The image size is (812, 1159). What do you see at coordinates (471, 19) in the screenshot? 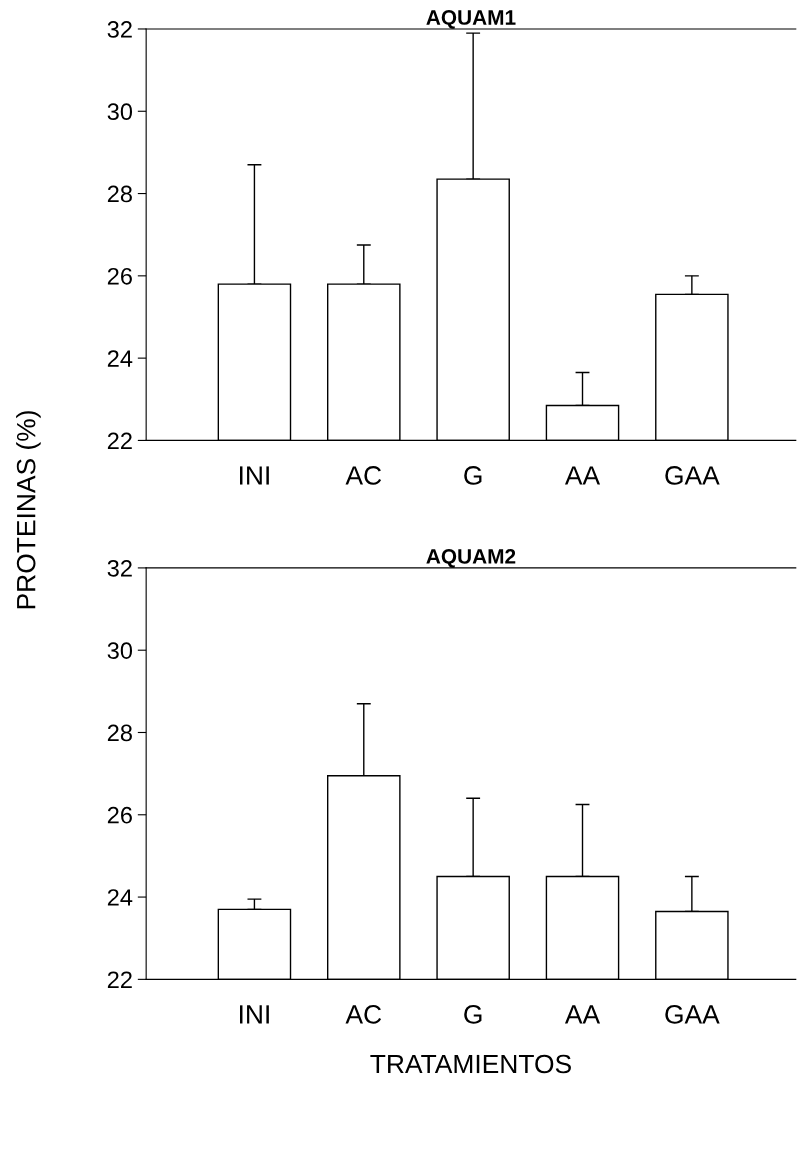
I see `chart-title: AQUAM1` at bounding box center [471, 19].